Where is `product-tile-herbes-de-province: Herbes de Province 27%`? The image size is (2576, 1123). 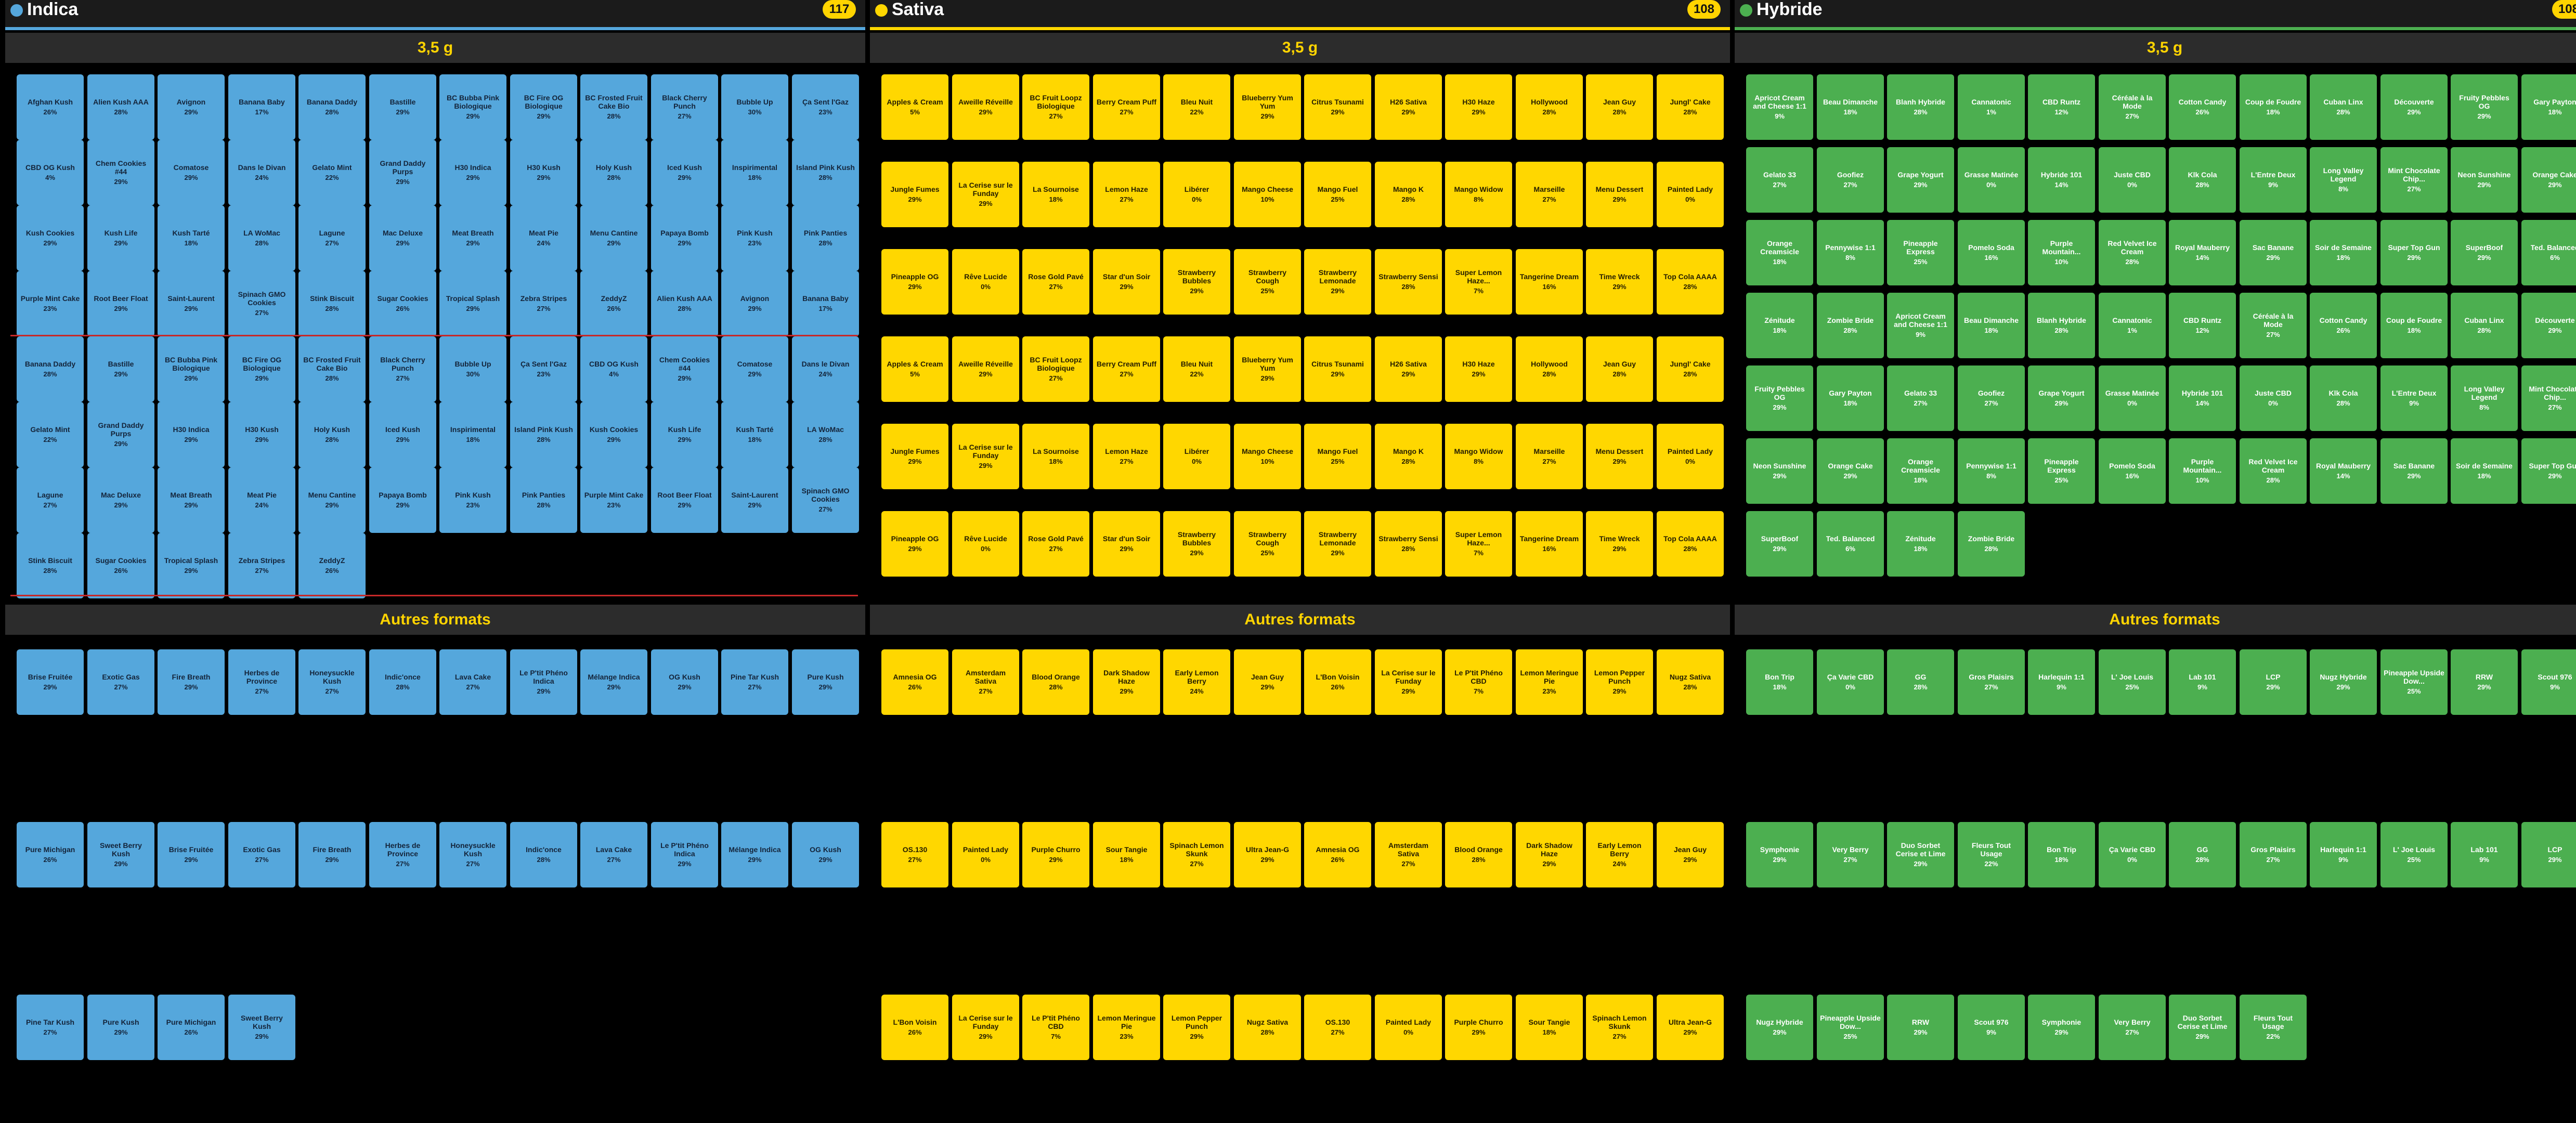
product-tile-herbes-de-province: Herbes de Province 27% is located at coordinates (261, 682).